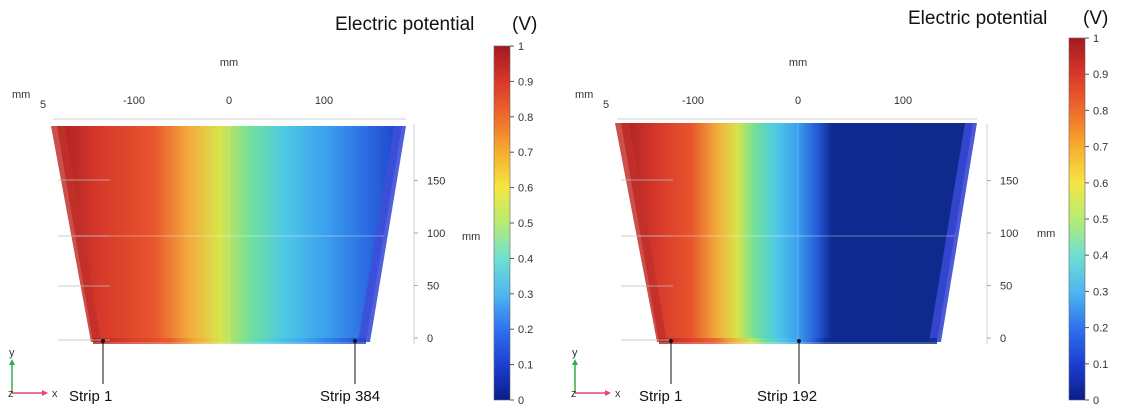 This screenshot has width=1121, height=408. I want to click on left-edge, so click(641, 232).